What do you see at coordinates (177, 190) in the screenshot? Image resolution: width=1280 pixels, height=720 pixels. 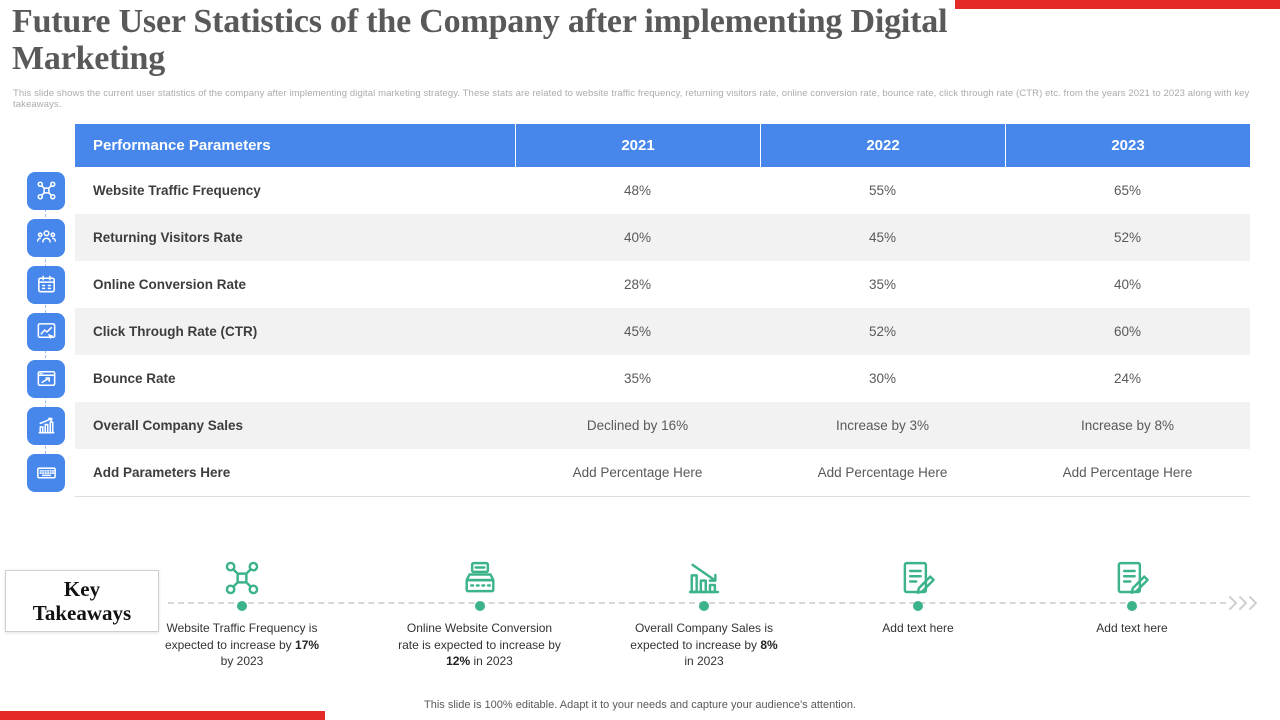 I see `row-parameter: Website Traffic Frequency` at bounding box center [177, 190].